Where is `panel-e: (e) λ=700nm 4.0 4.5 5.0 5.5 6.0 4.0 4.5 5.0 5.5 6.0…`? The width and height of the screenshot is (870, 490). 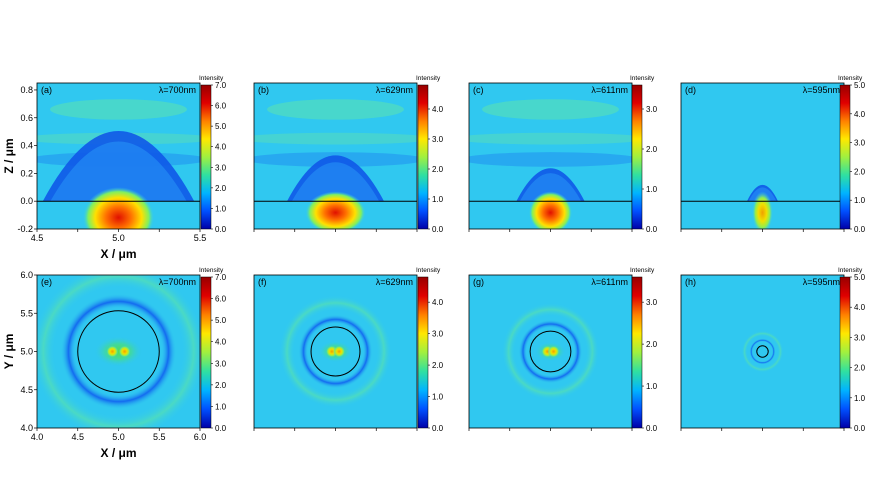 panel-e: (e) λ=700nm 4.0 4.5 5.0 5.5 6.0 4.0 4.5 5.0 5.5 6.0… is located at coordinates (114, 363).